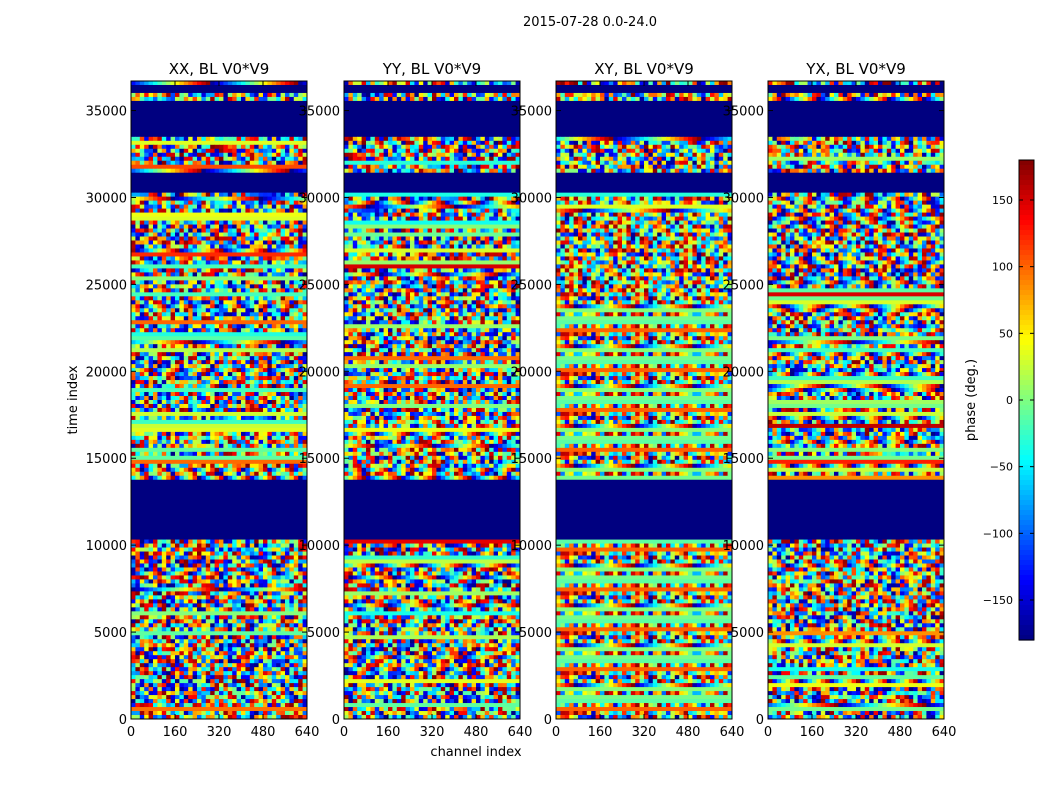 Image resolution: width=1050 pixels, height=800 pixels. Describe the element at coordinates (1001, 467) in the screenshot. I see `colorbar-tick-label: −50` at that location.